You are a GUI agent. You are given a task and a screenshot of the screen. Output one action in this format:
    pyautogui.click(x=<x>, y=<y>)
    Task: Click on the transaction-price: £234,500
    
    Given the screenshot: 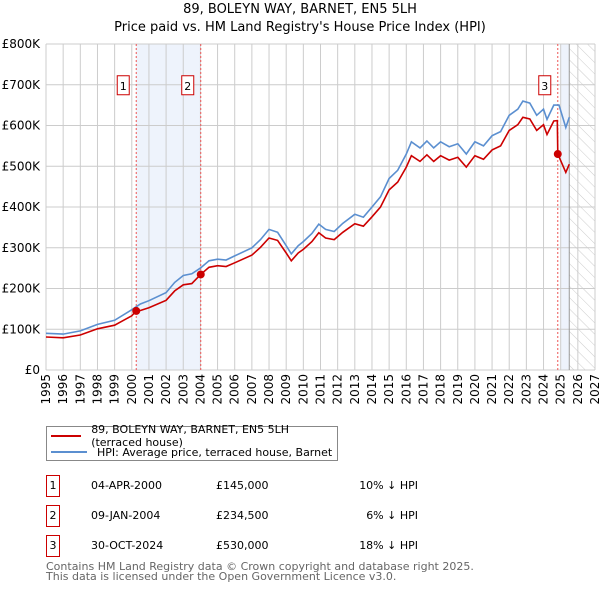 What is the action you would take?
    pyautogui.click(x=242, y=515)
    